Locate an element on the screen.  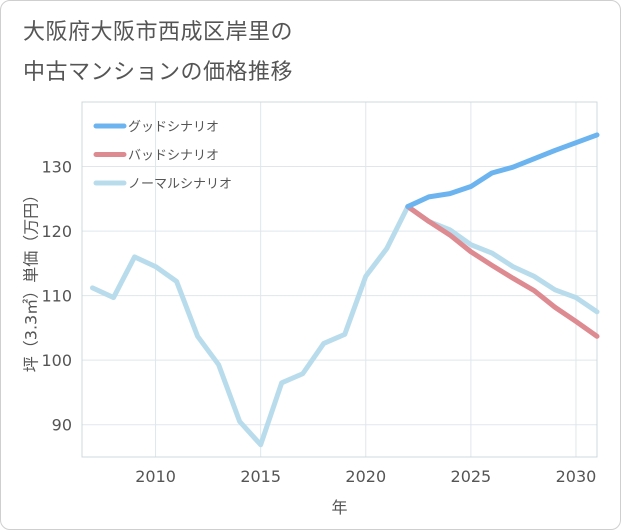
y-tick-label: 130 is located at coordinates (56, 167).